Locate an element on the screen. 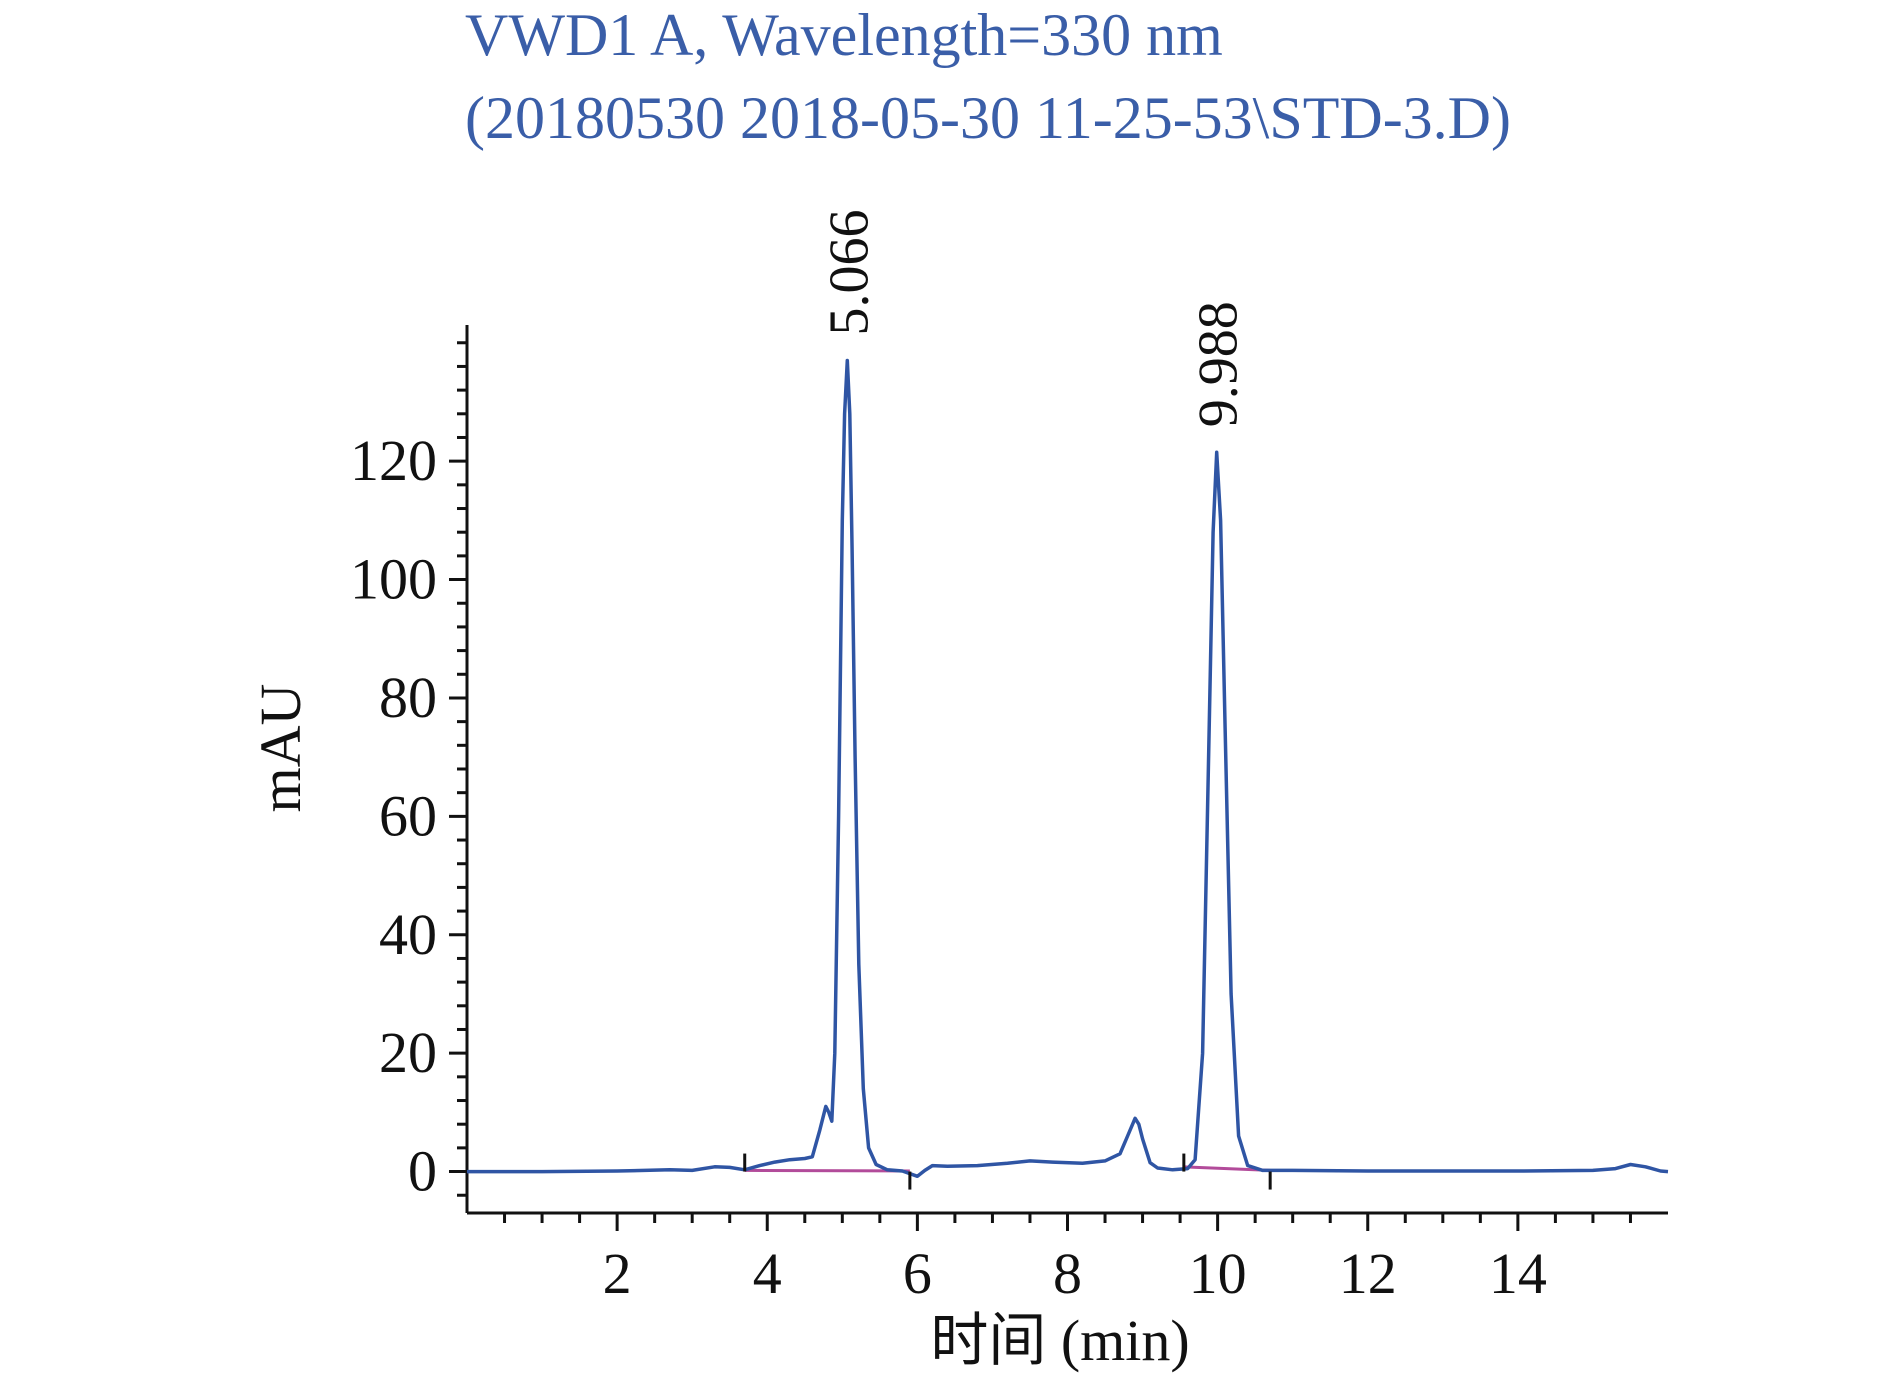 This screenshot has height=1374, width=1890. x-tick-label: 2 is located at coordinates (617, 1273).